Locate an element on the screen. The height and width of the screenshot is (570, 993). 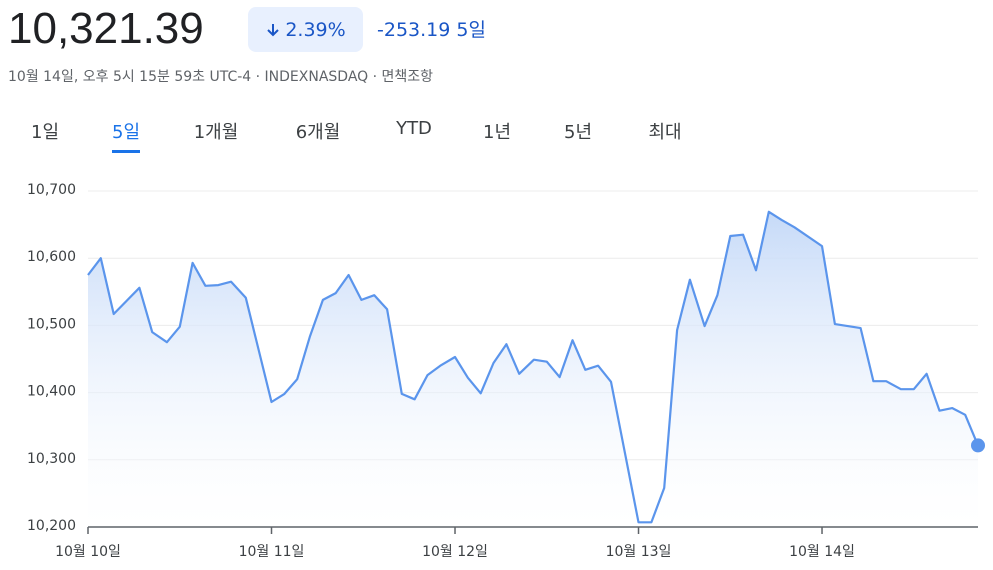
range-tab: 최대 is located at coordinates (665, 132).